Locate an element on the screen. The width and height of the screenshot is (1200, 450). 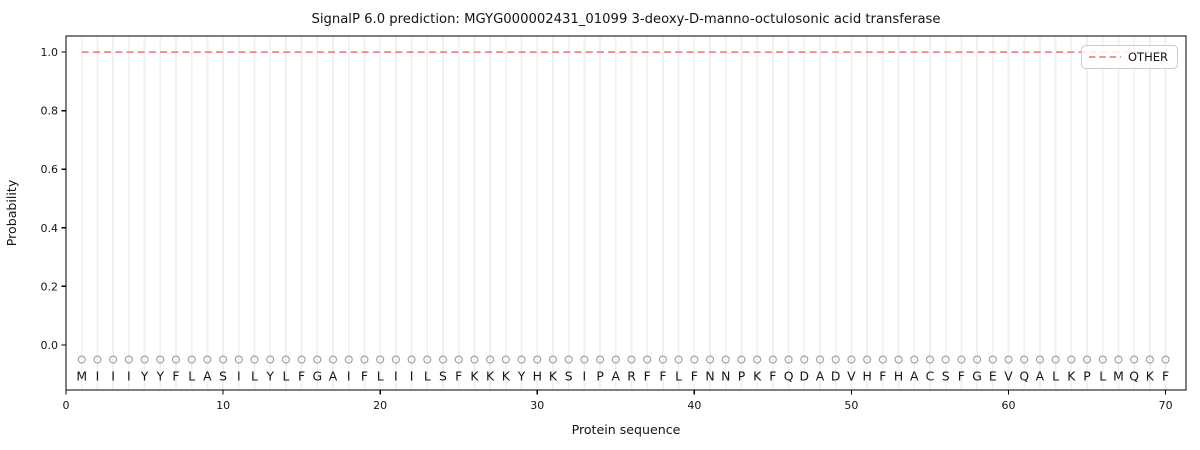
x-tick-label: 60 is located at coordinates (1008, 405).